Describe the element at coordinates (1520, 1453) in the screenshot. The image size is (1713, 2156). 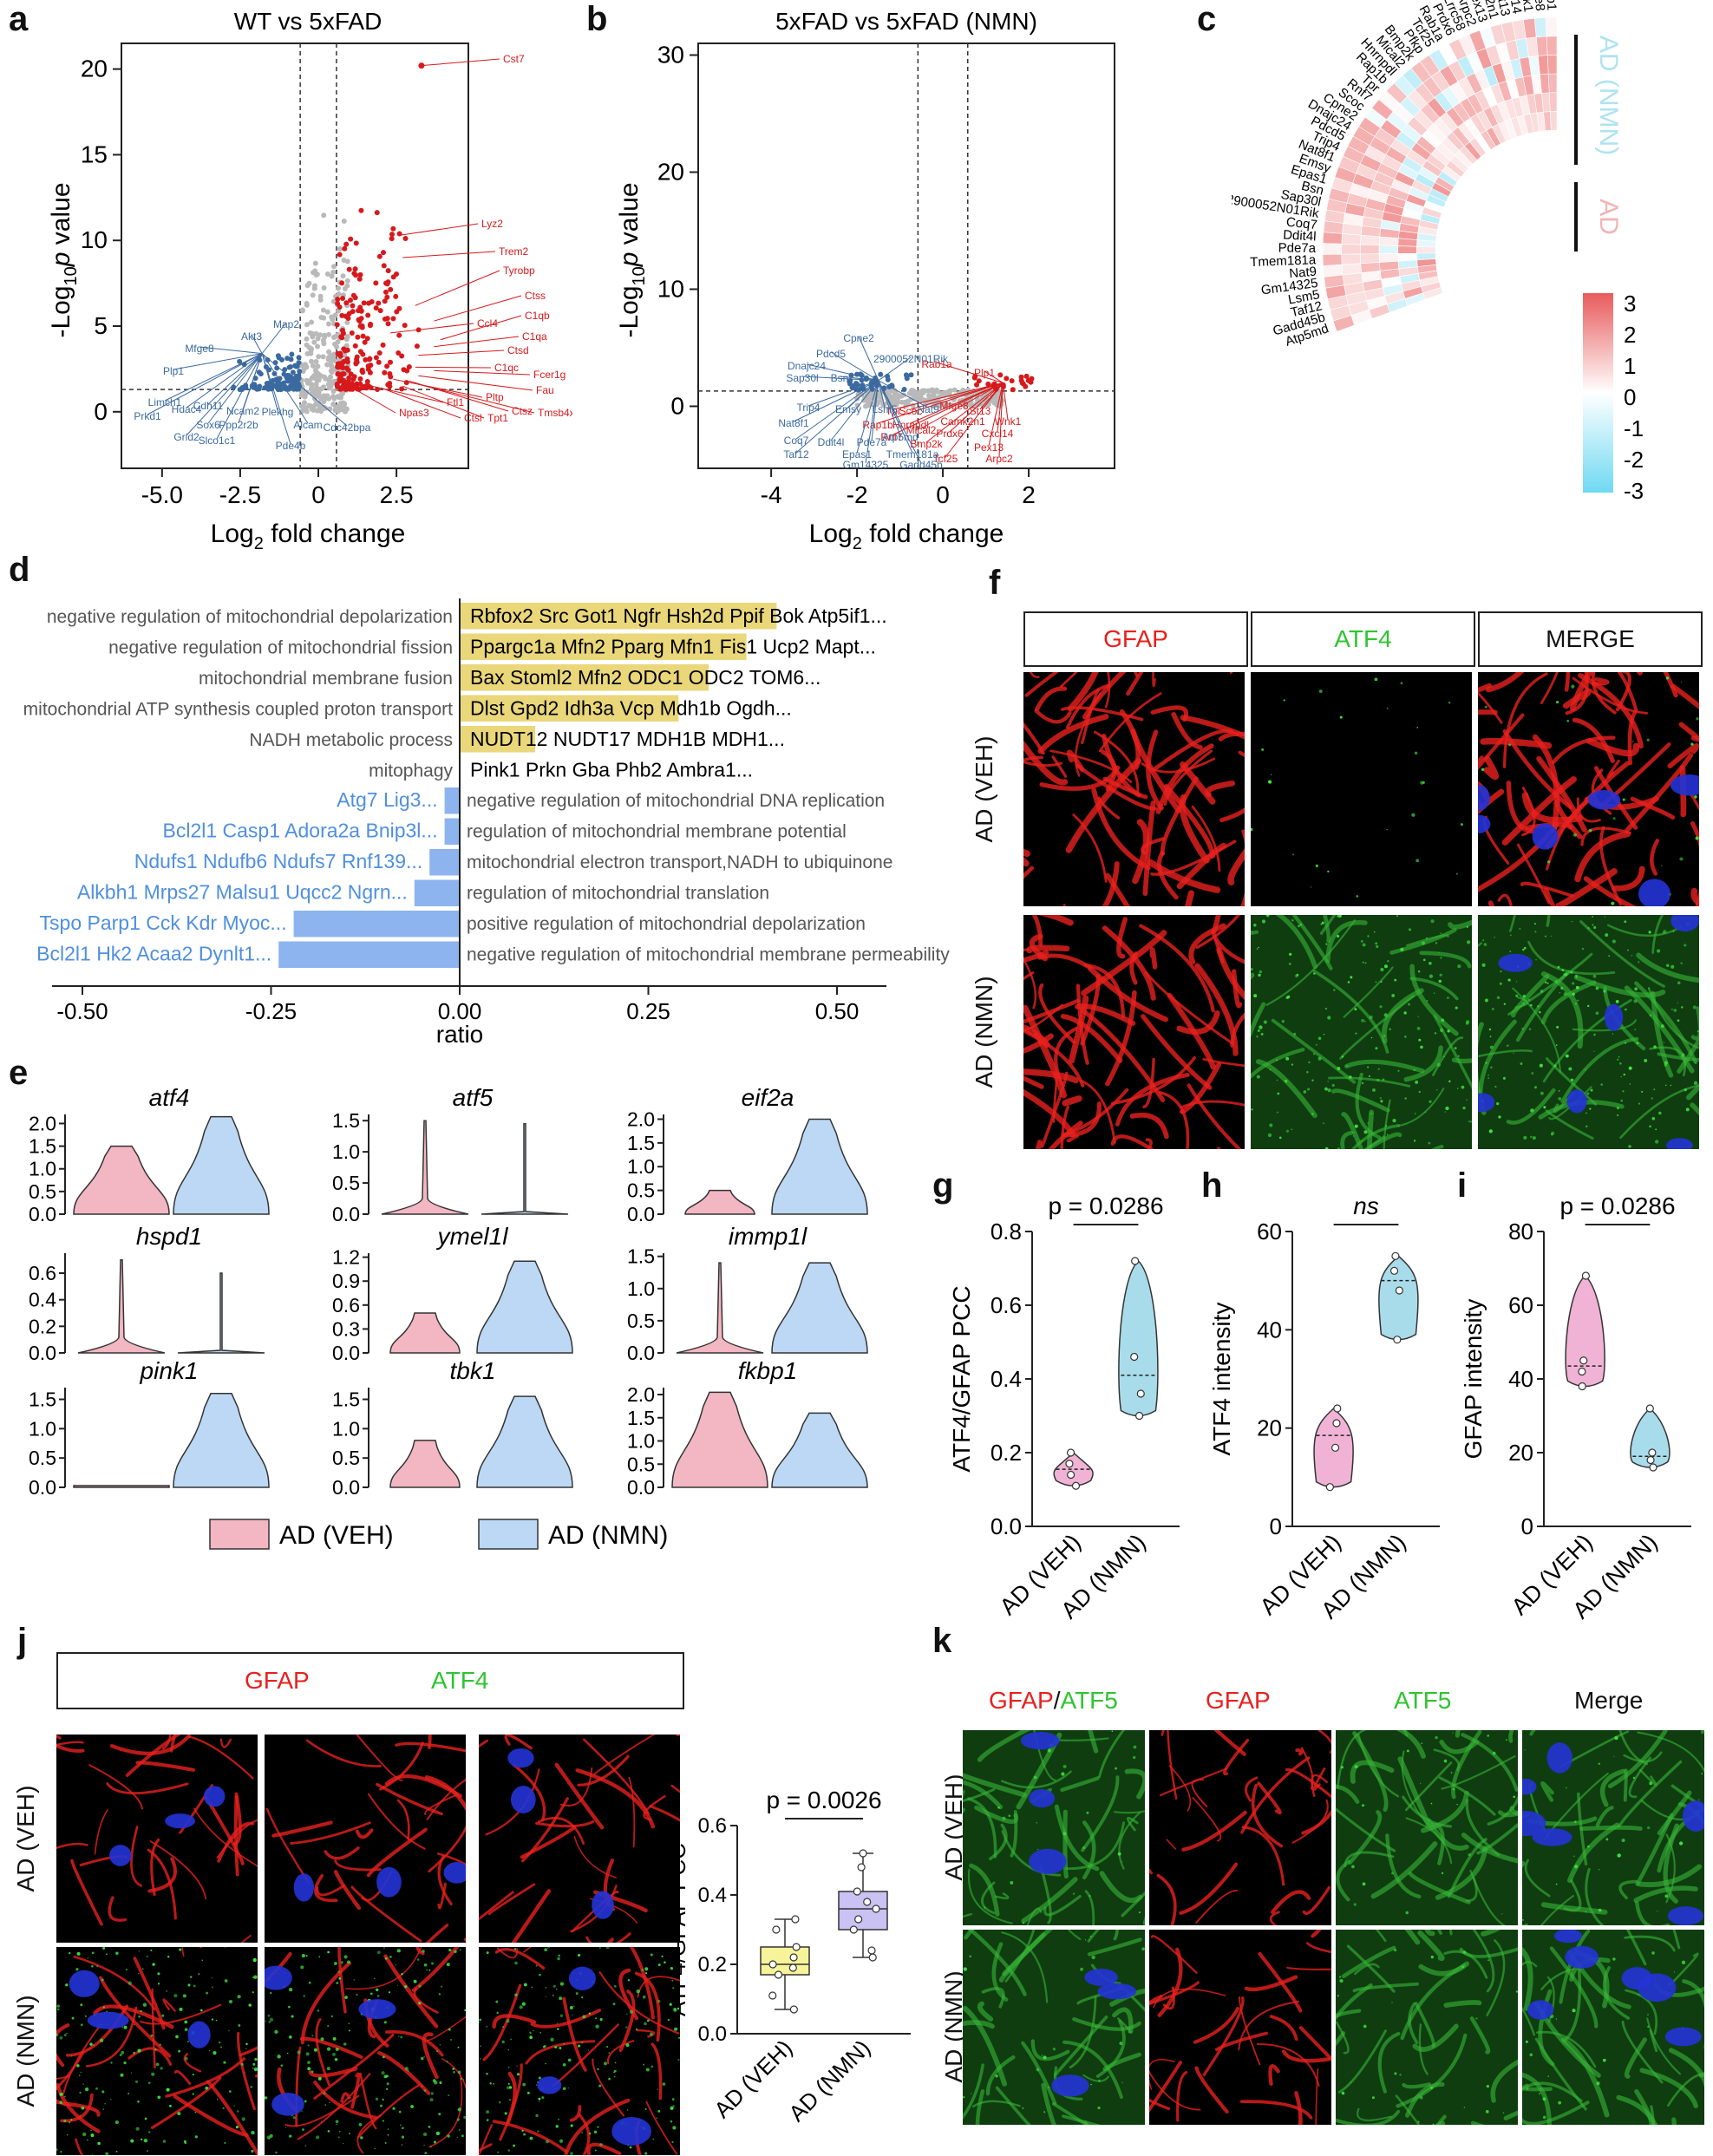
I see `quant-y-tick-label: 20` at that location.